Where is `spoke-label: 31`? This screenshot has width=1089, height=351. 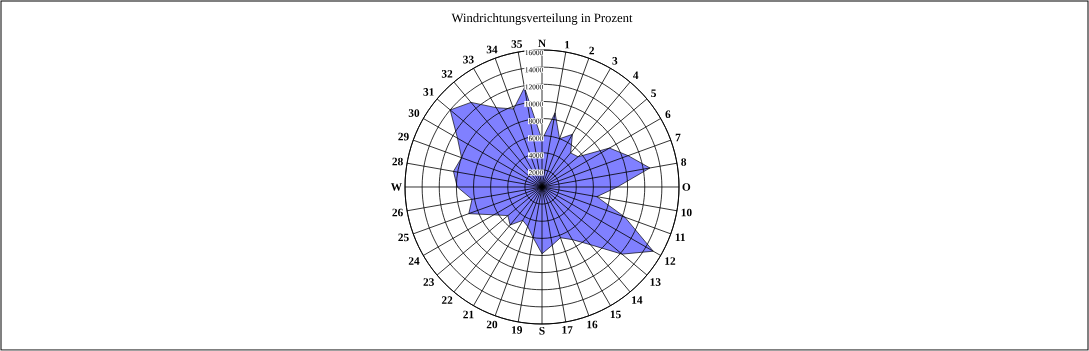 spoke-label: 31 is located at coordinates (428, 92).